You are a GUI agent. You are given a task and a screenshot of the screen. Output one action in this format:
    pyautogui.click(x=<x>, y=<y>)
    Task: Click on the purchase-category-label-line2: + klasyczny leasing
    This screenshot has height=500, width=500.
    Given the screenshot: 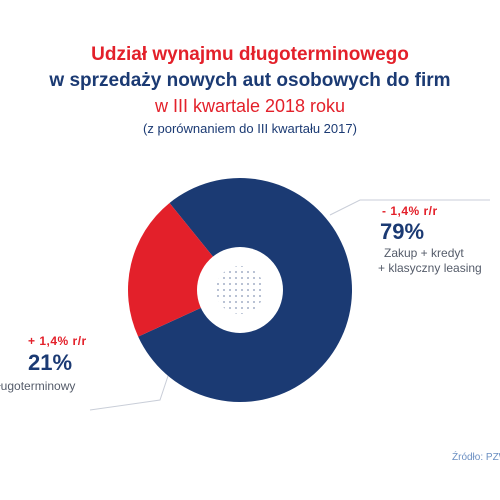 What is the action you would take?
    pyautogui.click(x=430, y=268)
    